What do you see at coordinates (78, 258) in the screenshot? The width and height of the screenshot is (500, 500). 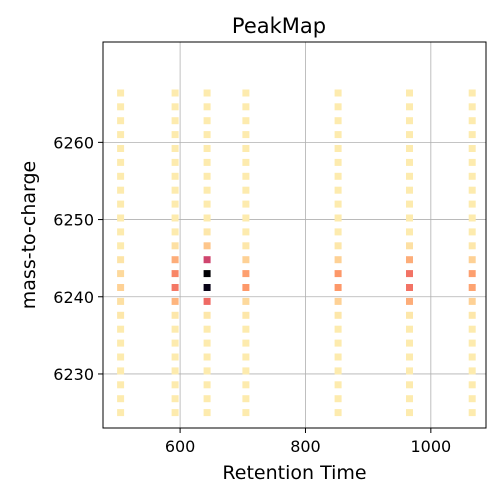 I see `y-axis-ticks: 6230 6240 6250 6260` at bounding box center [78, 258].